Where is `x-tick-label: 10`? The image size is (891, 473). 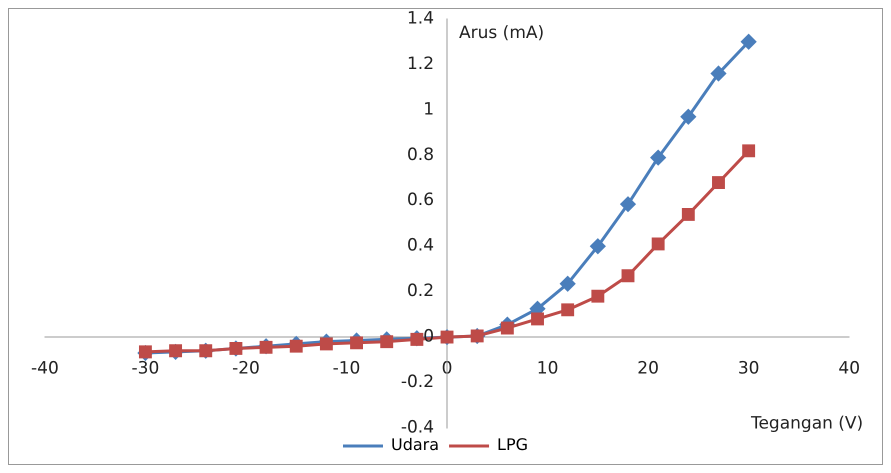 x-tick-label: 10 is located at coordinates (547, 368).